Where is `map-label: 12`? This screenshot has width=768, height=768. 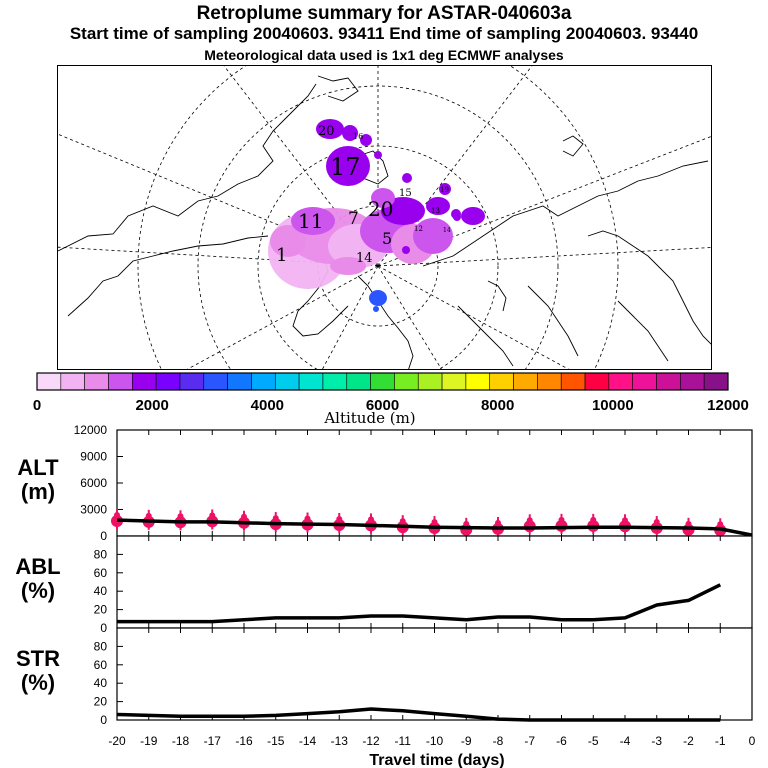
map-label: 12 is located at coordinates (418, 229).